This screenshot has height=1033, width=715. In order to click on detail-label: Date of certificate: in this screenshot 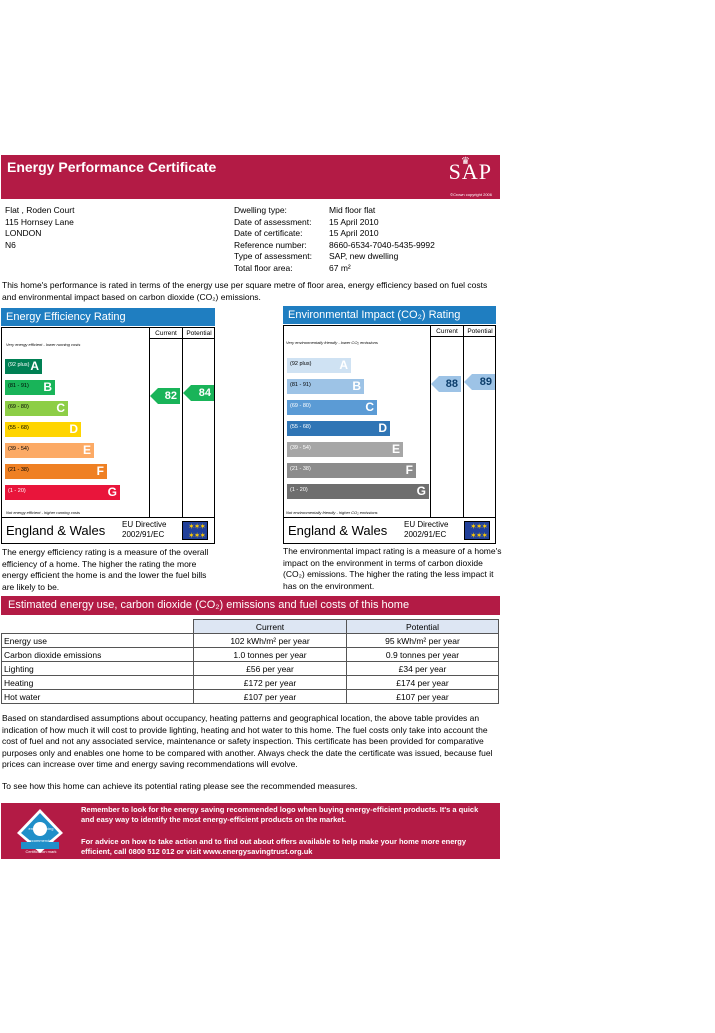, I will do `click(268, 233)`.